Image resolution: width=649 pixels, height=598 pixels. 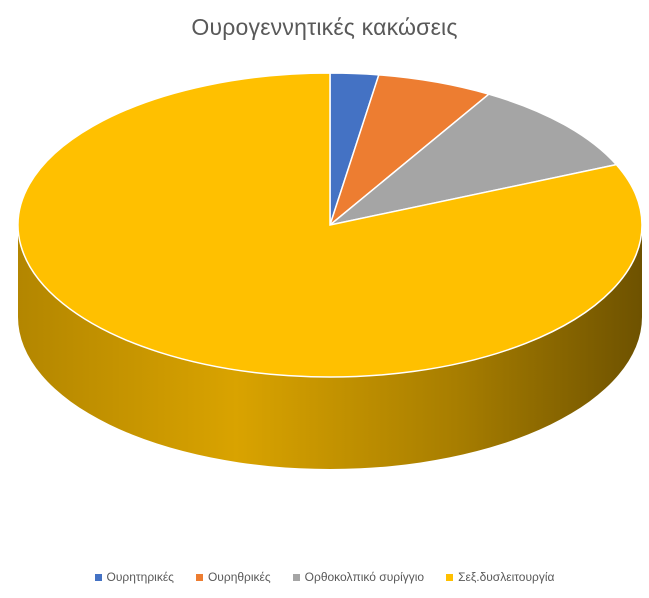 What do you see at coordinates (140, 577) in the screenshot?
I see `legend-label-ureteral: Ουρητηρικές` at bounding box center [140, 577].